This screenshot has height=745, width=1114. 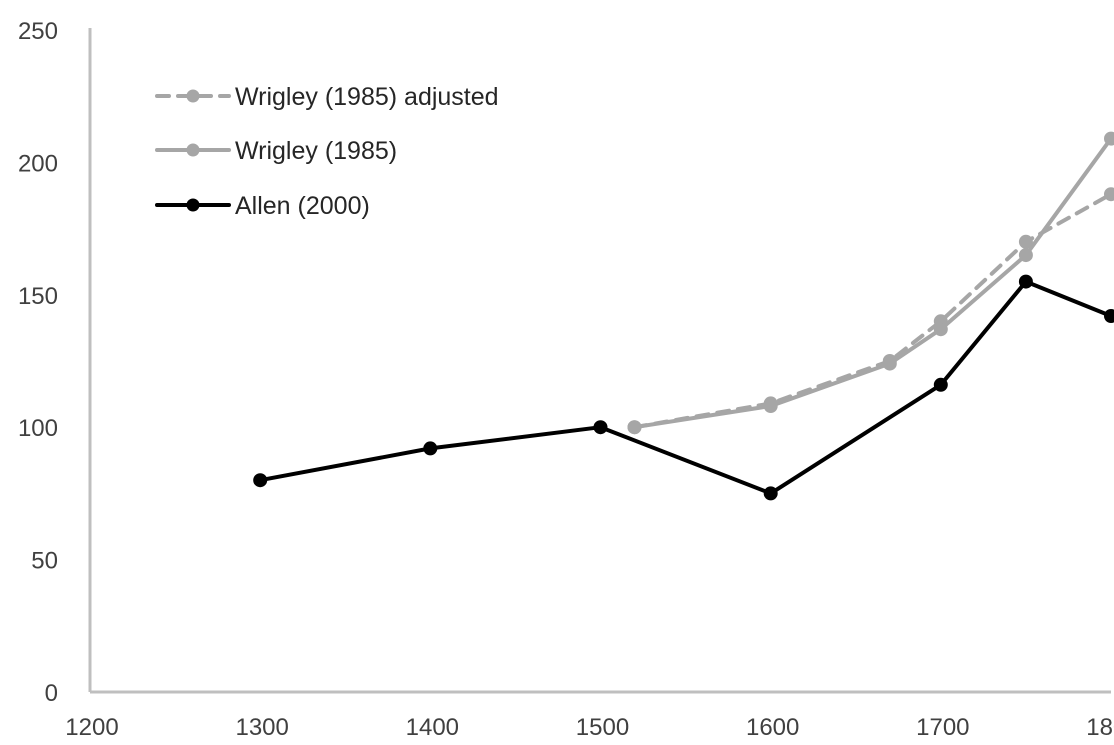 I want to click on legend-item: Allen (2000), so click(x=262, y=206).